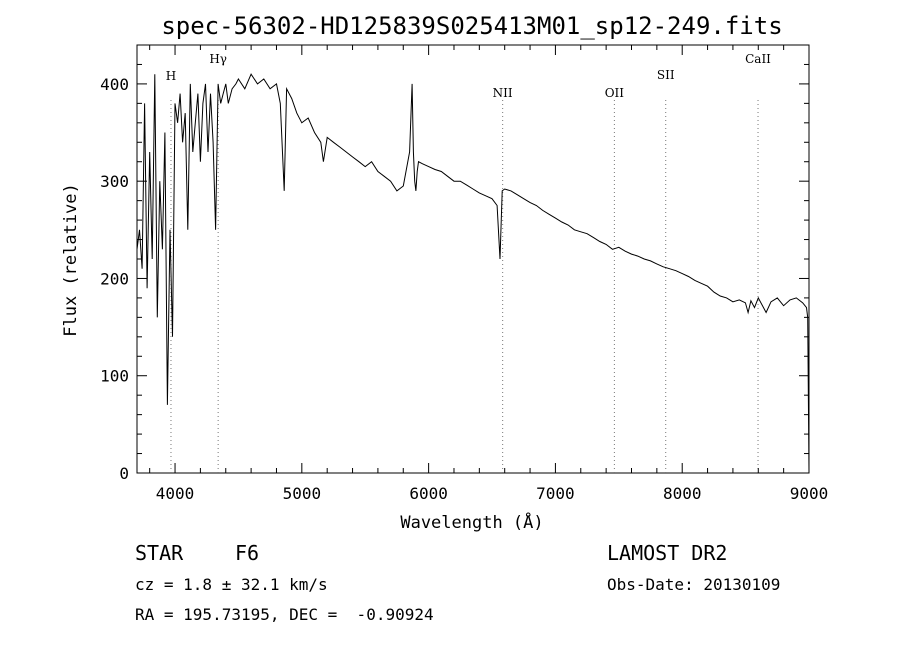 The height and width of the screenshot is (650, 900). I want to click on line-marker-label: CaII, so click(758, 59).